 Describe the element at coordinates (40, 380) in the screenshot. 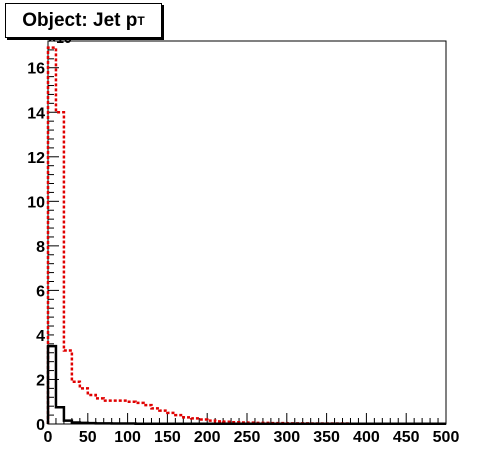

I see `y-tick-label: 2` at that location.